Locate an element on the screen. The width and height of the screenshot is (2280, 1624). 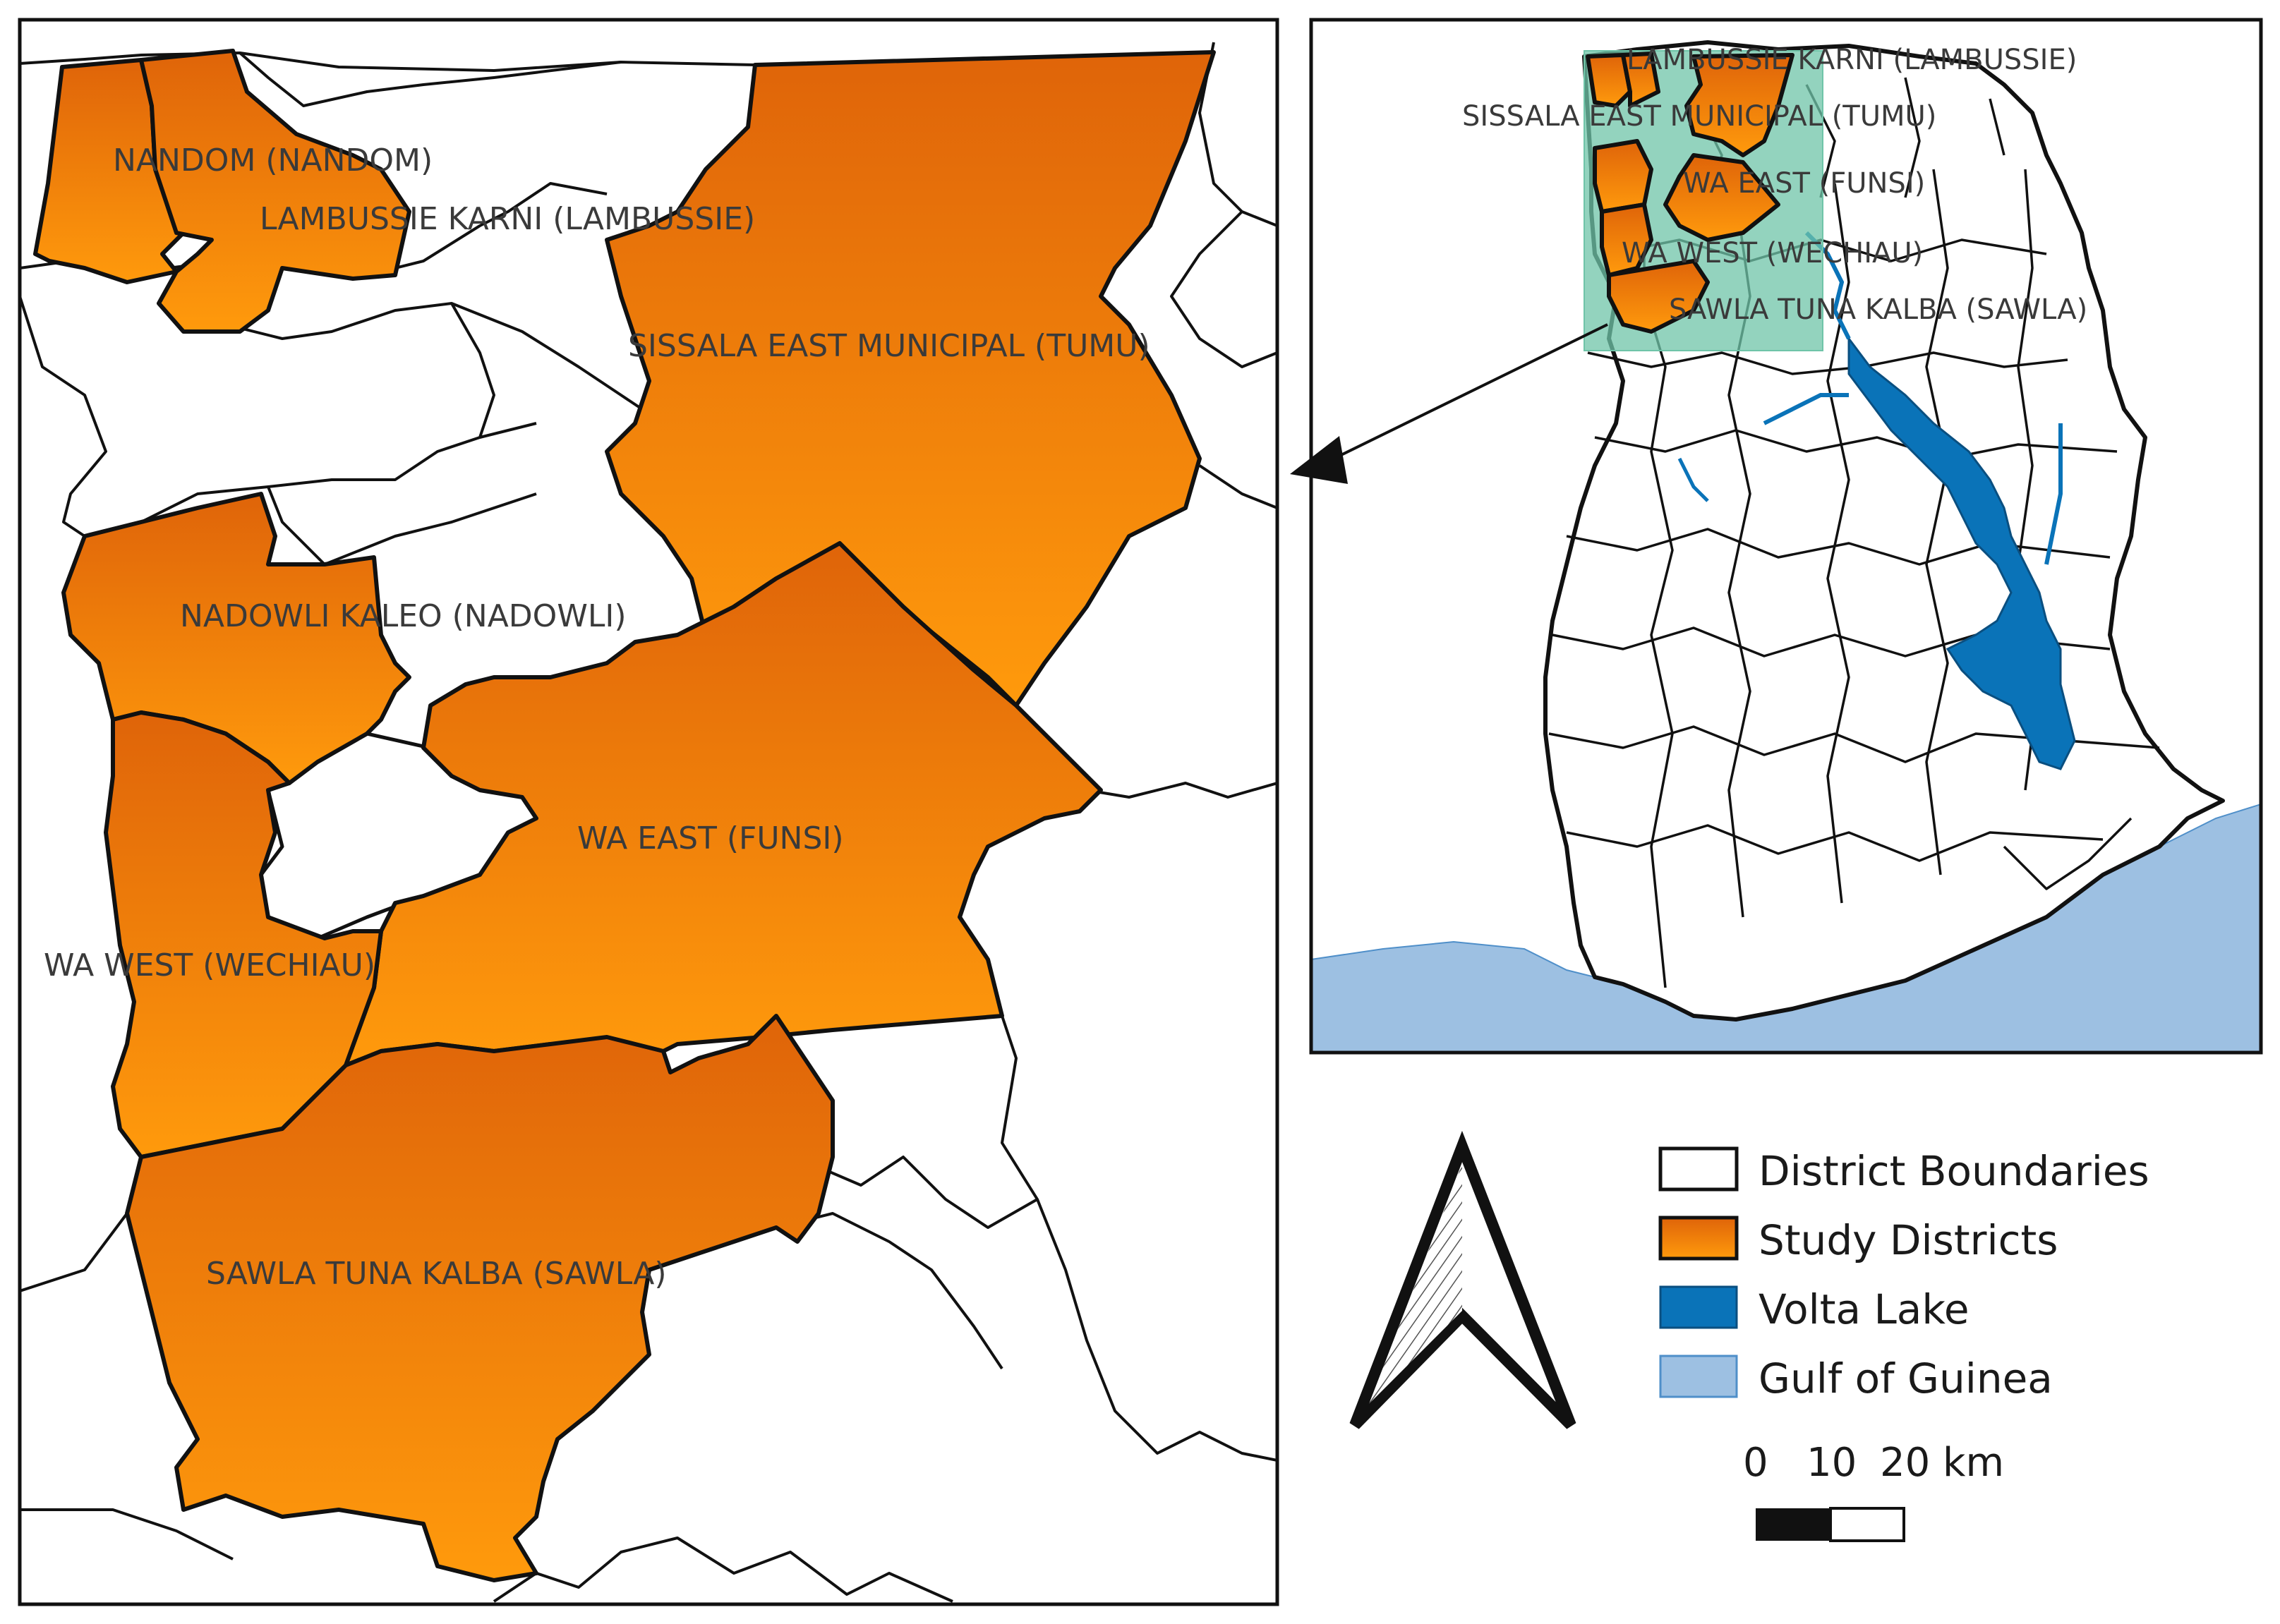
legend-swatch-gulf-of-guinea is located at coordinates (1698, 1376).